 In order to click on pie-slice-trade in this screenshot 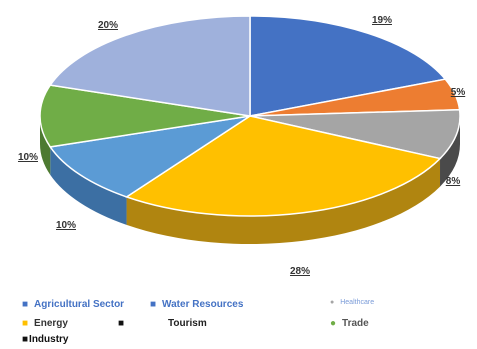, I will do `click(145, 116)`.